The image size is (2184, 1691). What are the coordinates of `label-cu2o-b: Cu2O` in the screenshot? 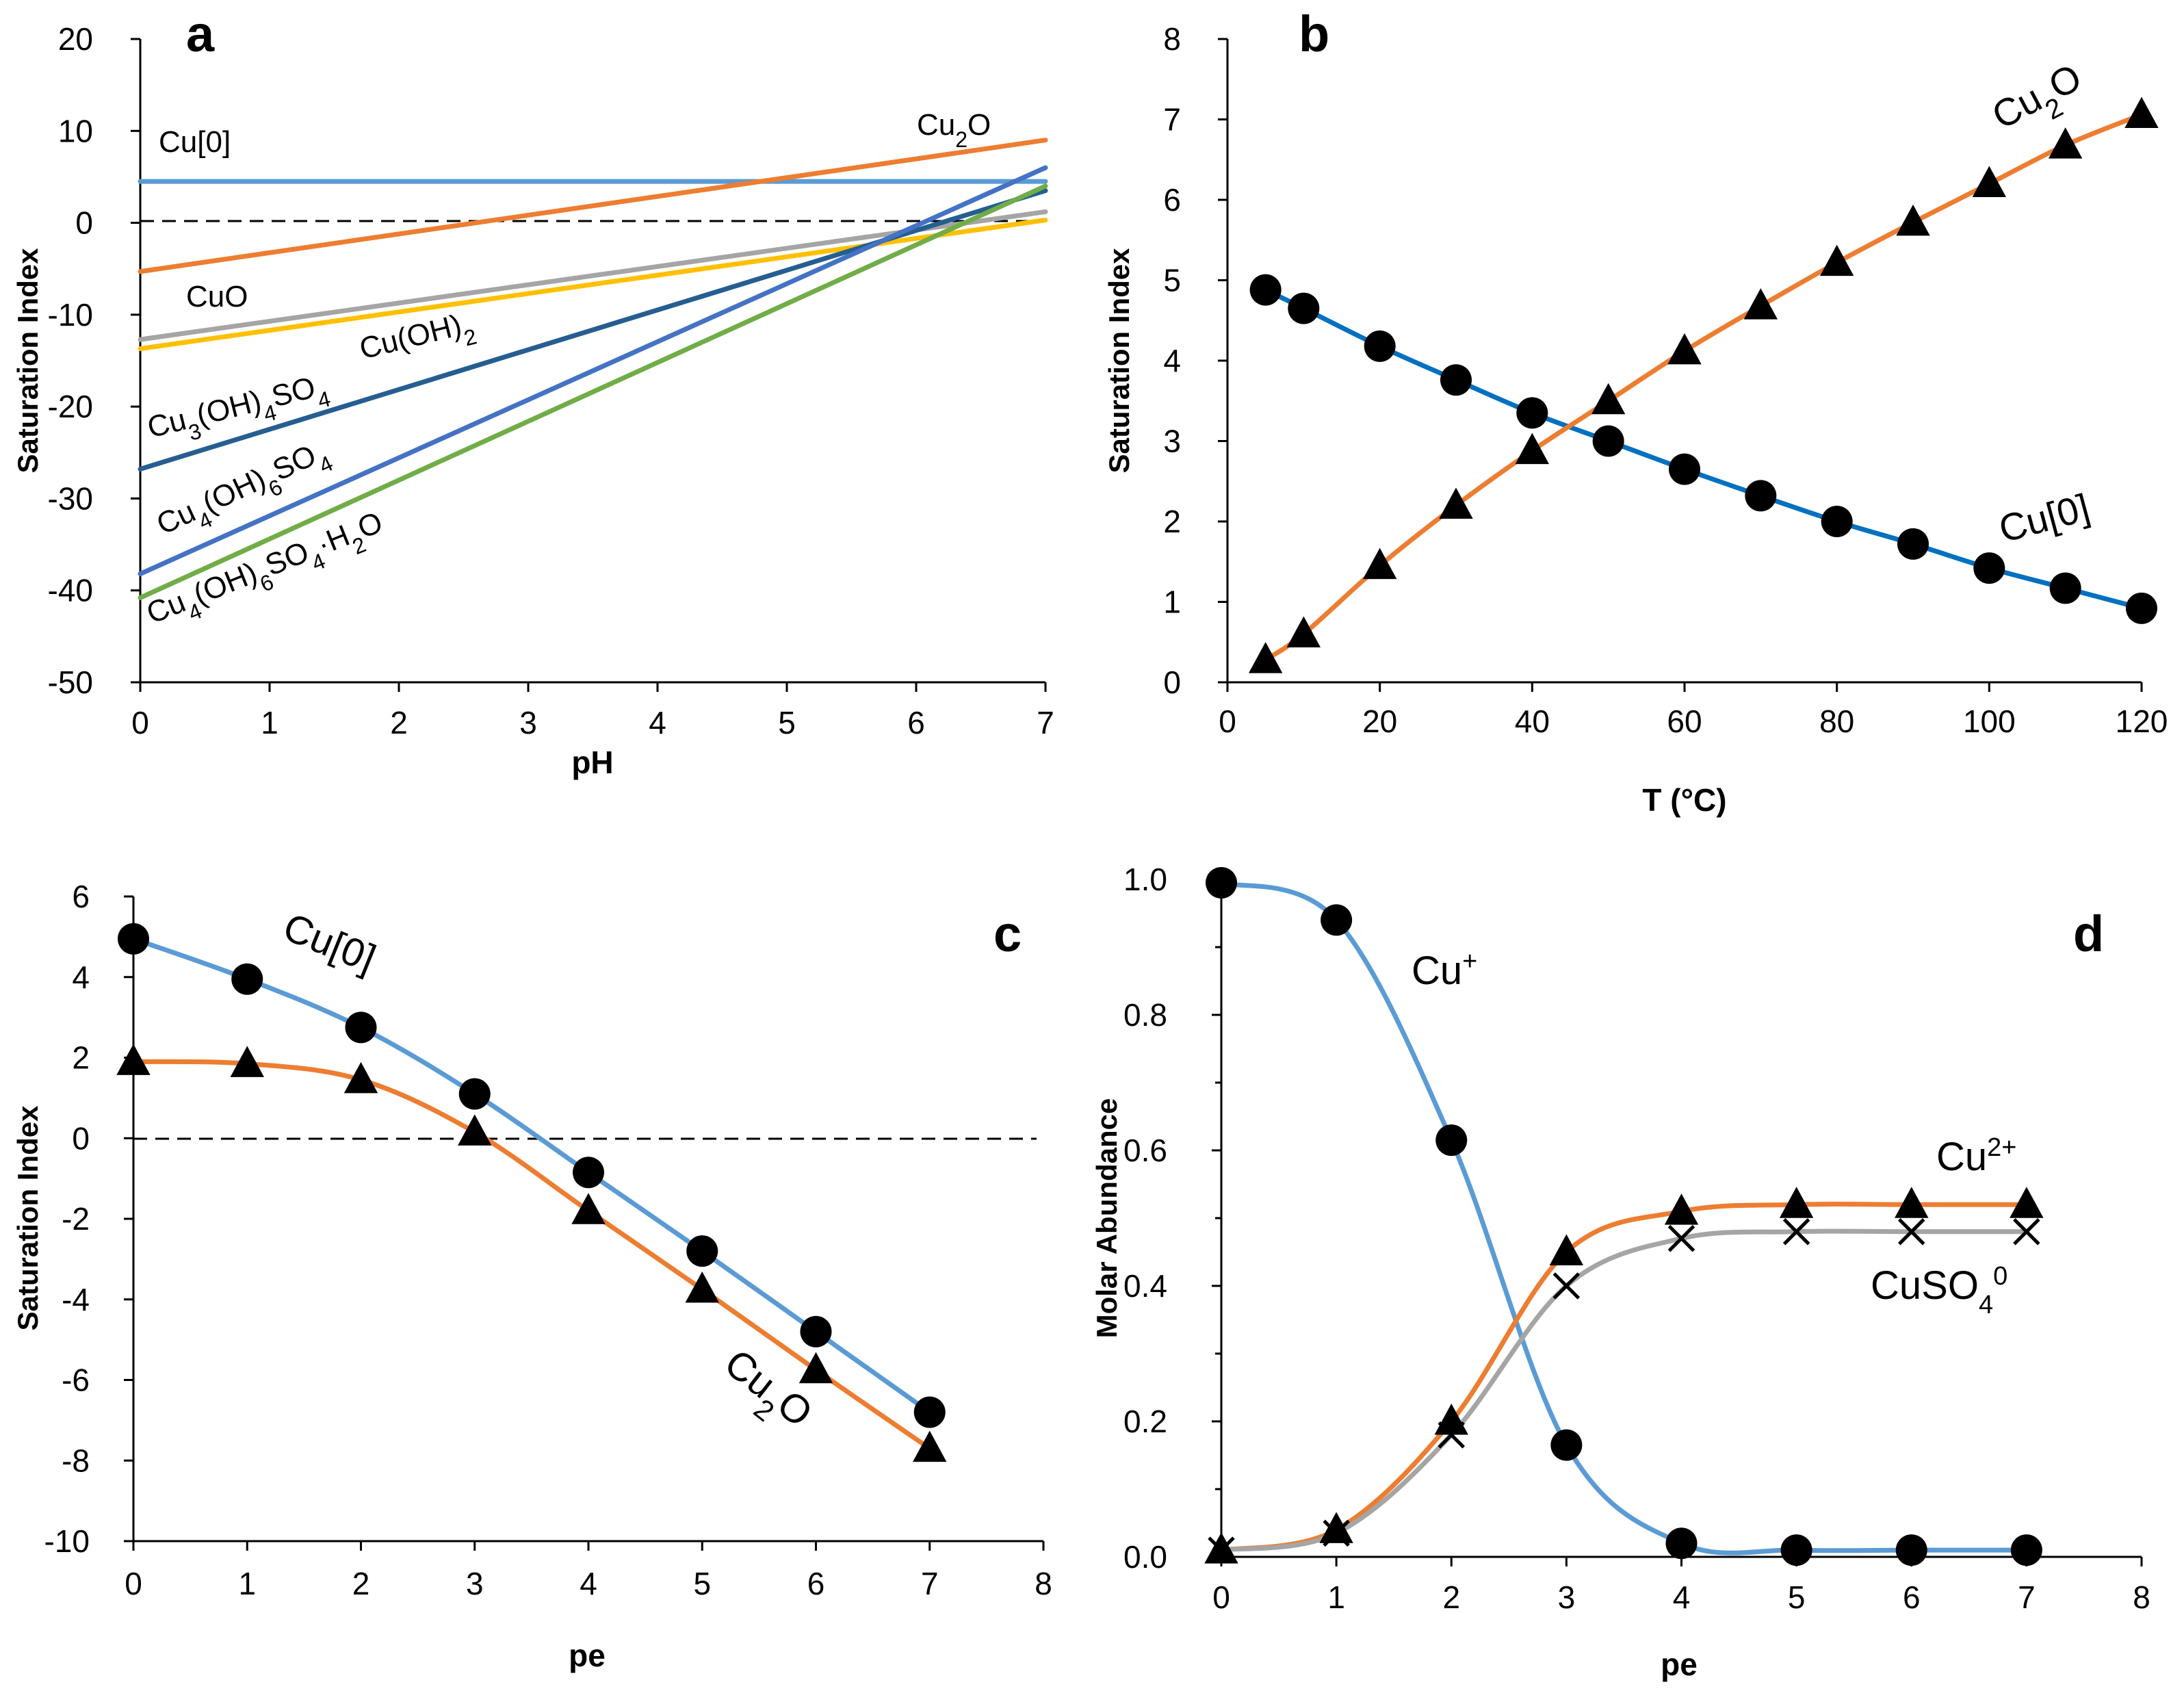 It's located at (2039, 102).